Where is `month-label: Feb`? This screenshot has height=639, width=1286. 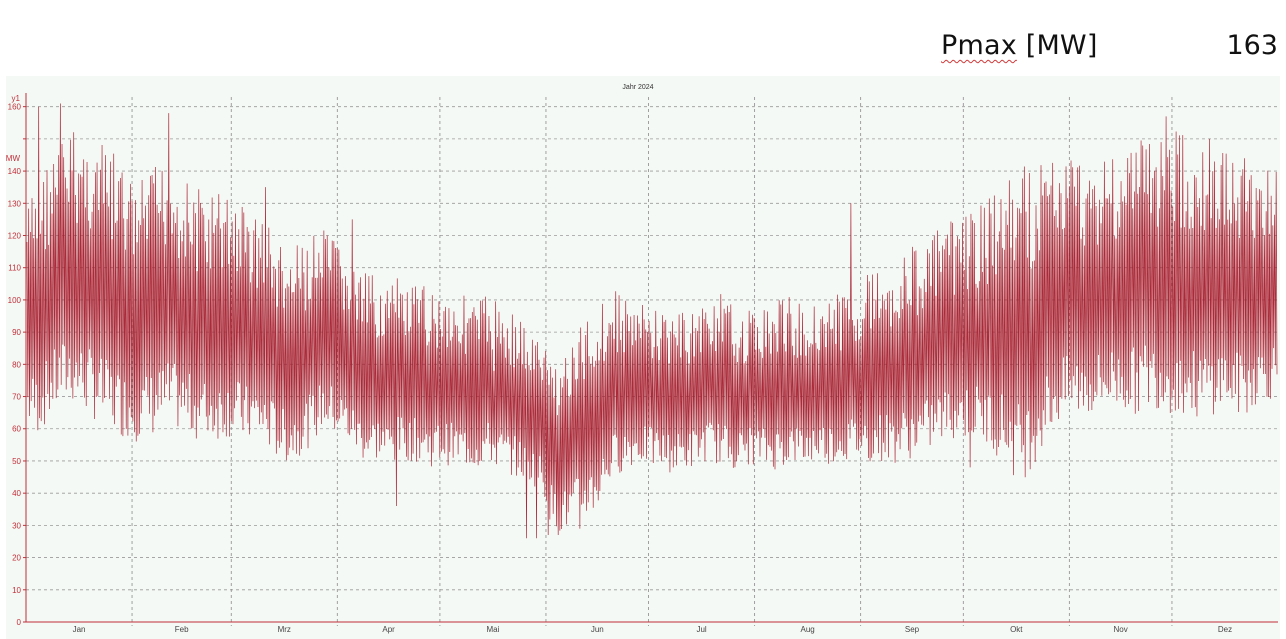 month-label: Feb is located at coordinates (182, 629).